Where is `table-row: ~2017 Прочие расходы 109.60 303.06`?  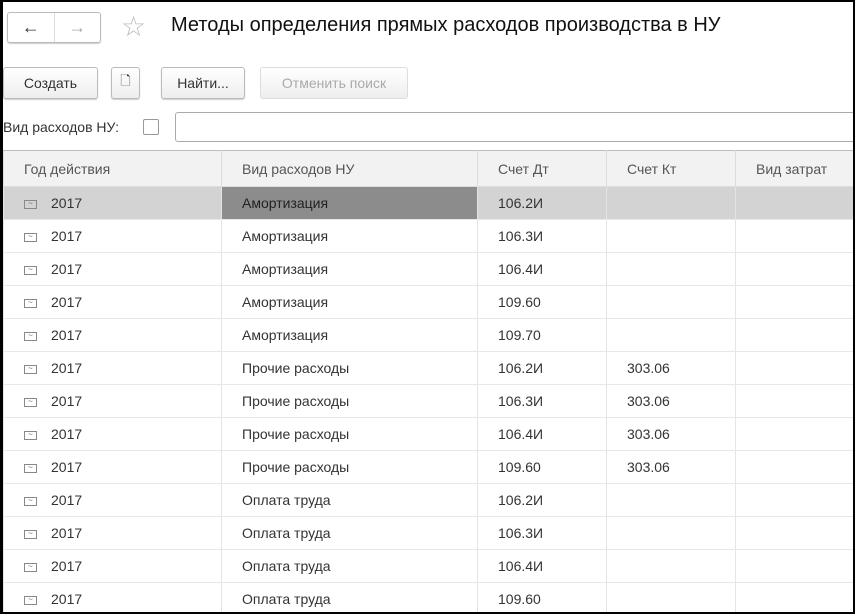
table-row: ~2017 Прочие расходы 109.60 303.06 is located at coordinates (428, 467).